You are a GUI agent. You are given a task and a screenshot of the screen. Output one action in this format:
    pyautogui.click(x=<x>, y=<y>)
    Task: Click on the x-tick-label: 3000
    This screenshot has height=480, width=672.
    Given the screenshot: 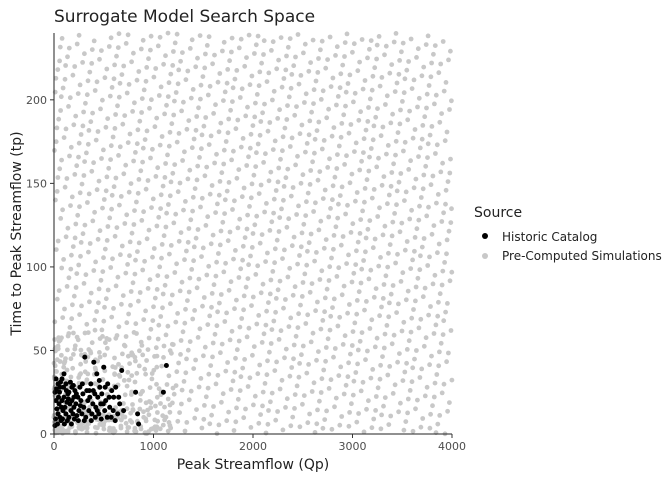 What is the action you would take?
    pyautogui.click(x=353, y=446)
    